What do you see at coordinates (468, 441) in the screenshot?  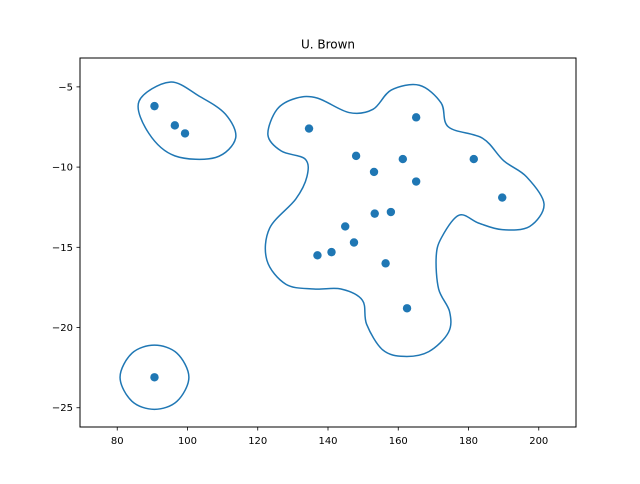 I see `x-tick-label: 180` at bounding box center [468, 441].